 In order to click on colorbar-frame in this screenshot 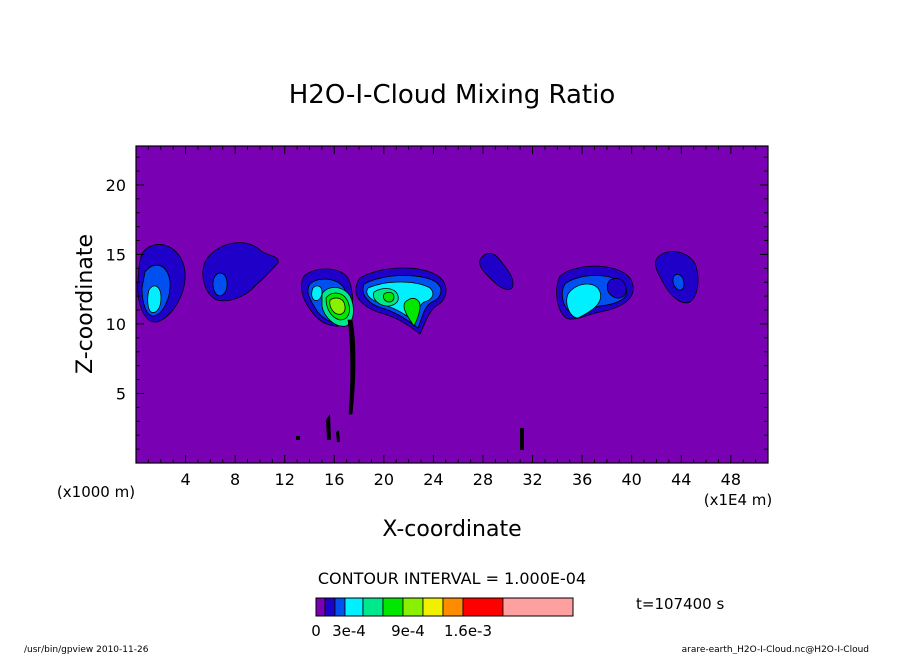, I will do `click(444, 607)`.